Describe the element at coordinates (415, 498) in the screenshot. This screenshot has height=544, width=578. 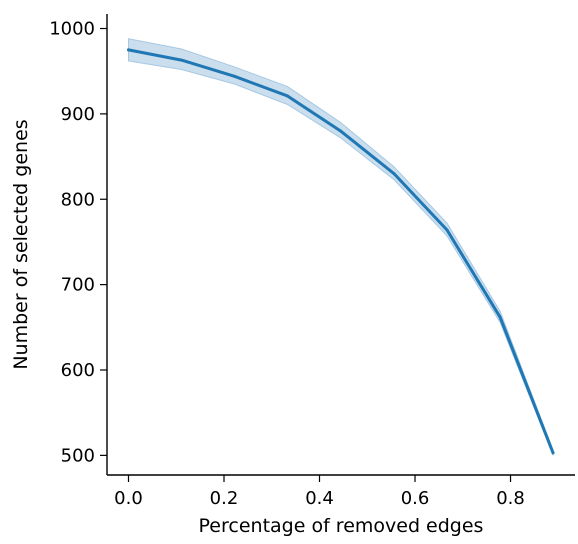
I see `x-tick-label: 0.6` at that location.